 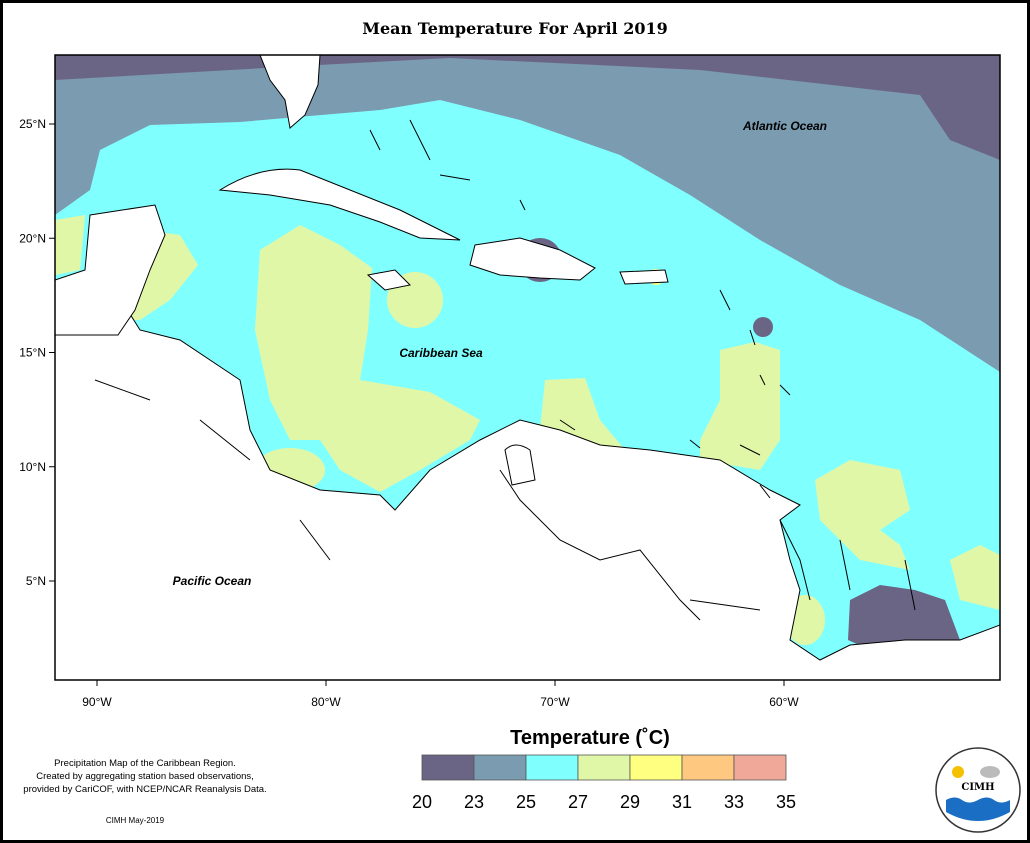 What do you see at coordinates (514, 28) in the screenshot?
I see `title: Mean Temperature For April 2019` at bounding box center [514, 28].